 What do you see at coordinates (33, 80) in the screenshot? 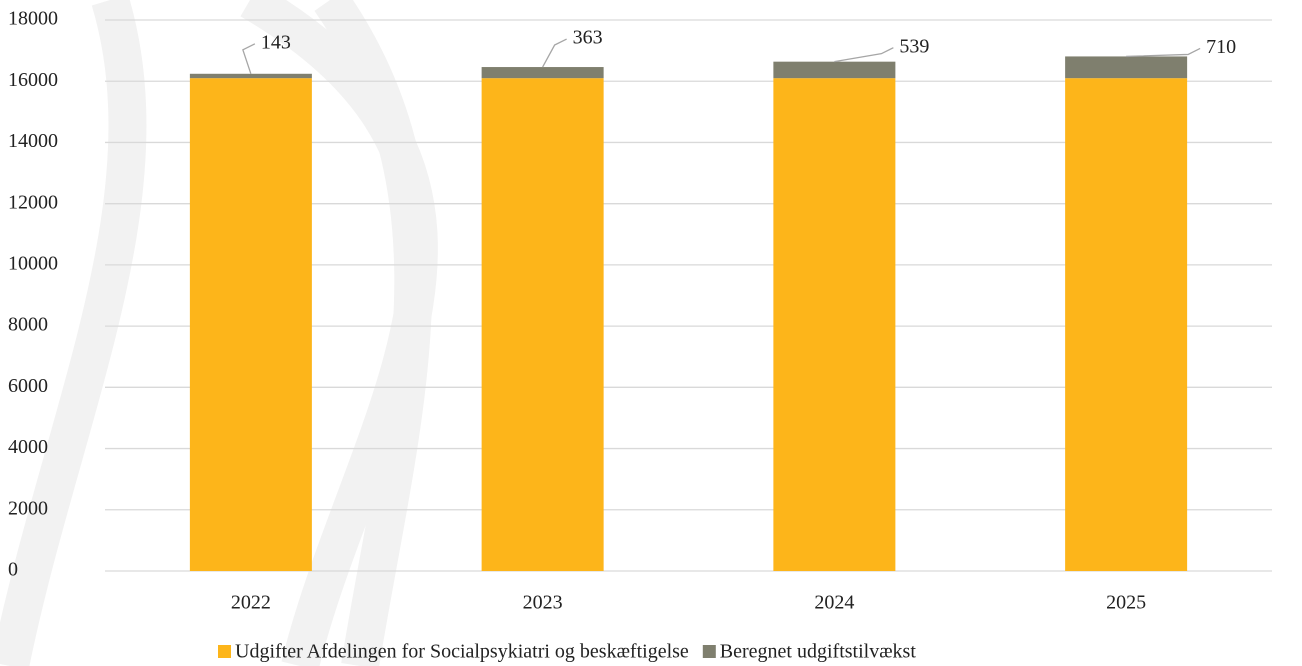
I see `y-tick-label: 16000` at bounding box center [33, 80].